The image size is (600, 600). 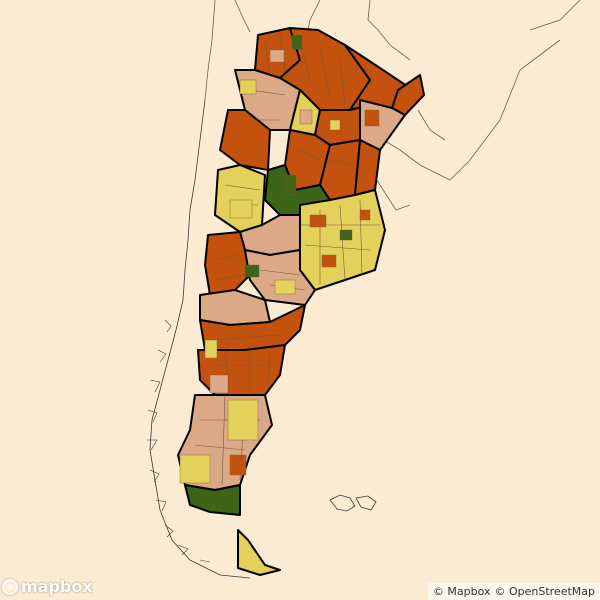 I want to click on chile-coastline, so click(x=200, y=339).